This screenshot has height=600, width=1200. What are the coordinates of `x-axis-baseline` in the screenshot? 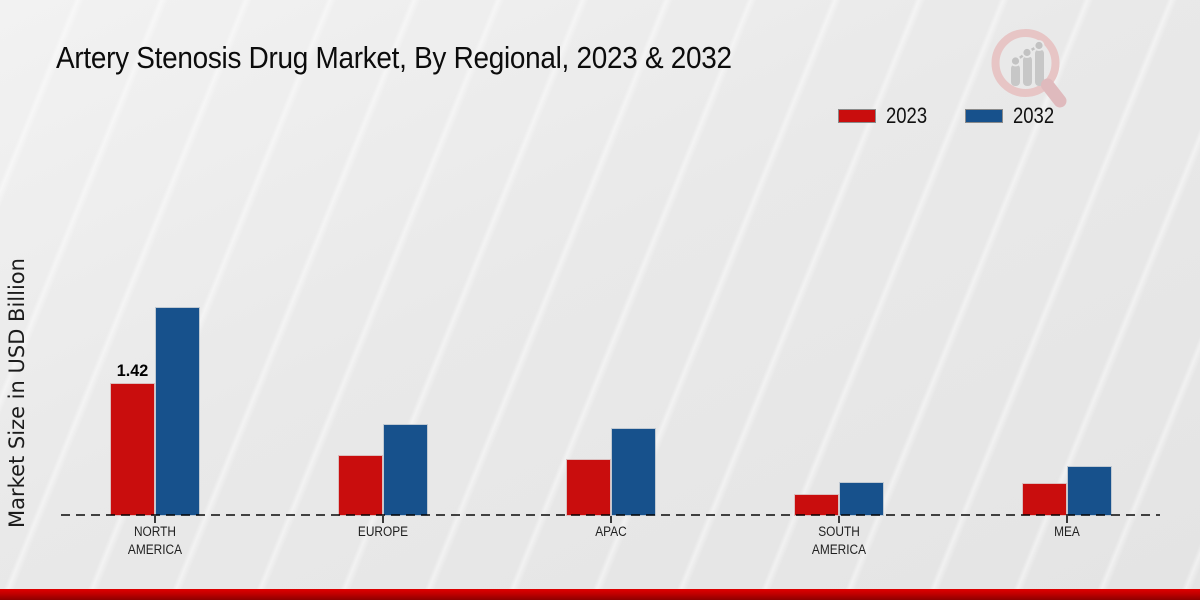 It's located at (610, 515).